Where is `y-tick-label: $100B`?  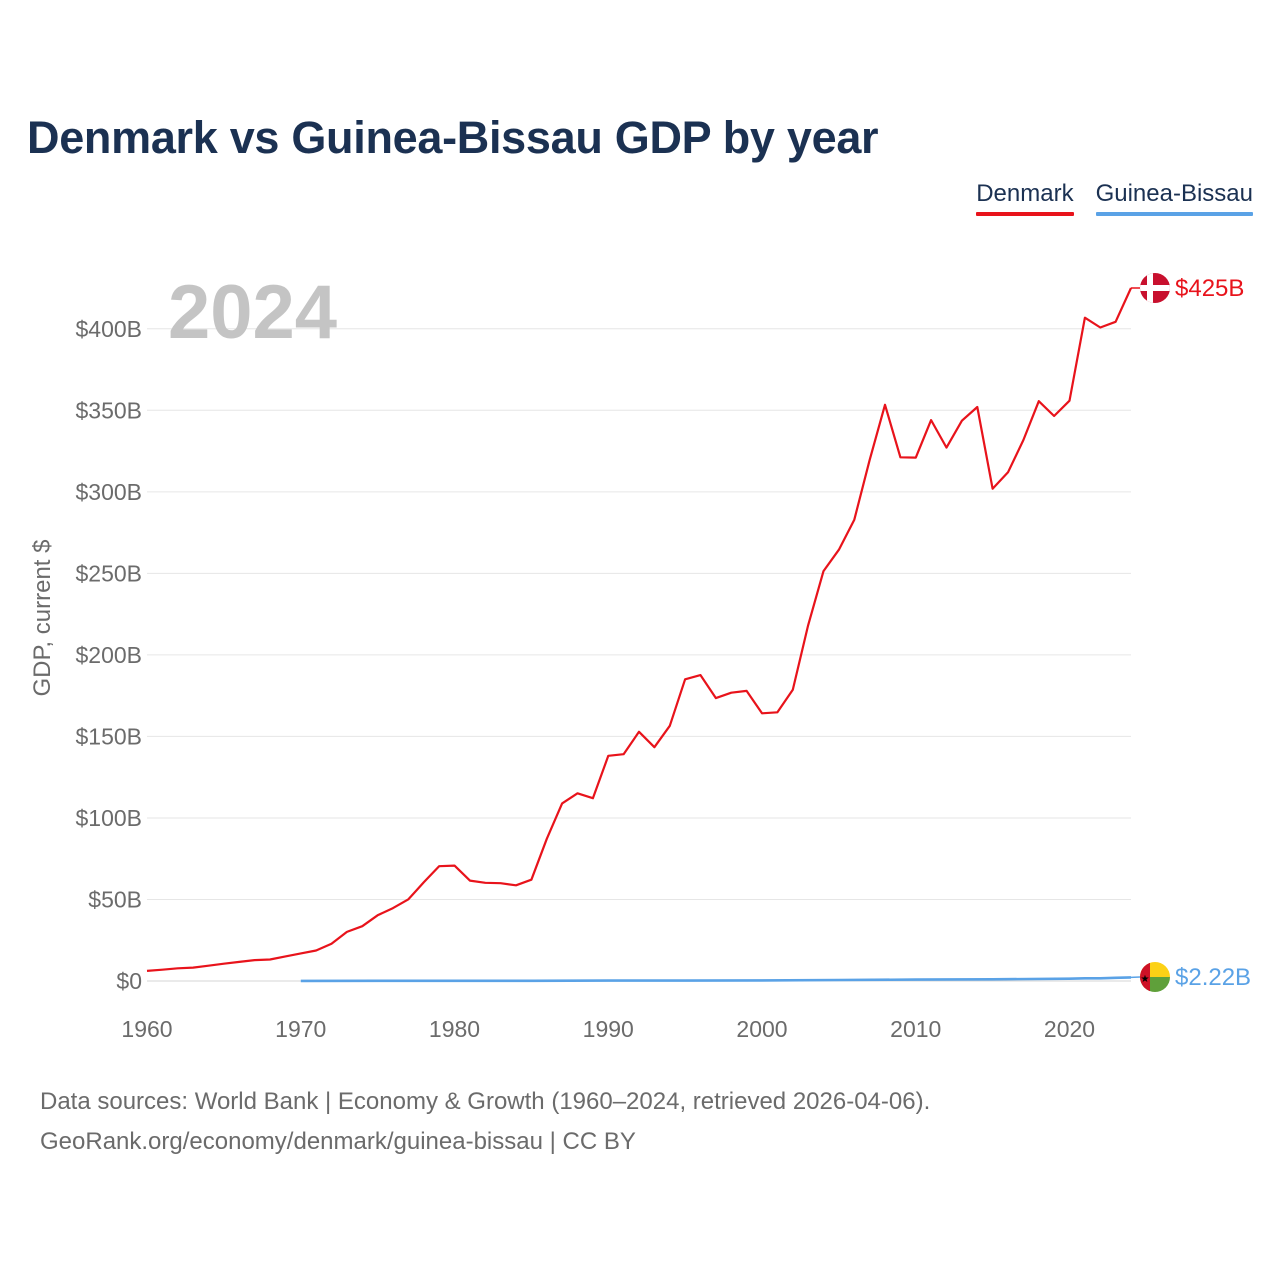 y-tick-label: $100B is located at coordinates (108, 818).